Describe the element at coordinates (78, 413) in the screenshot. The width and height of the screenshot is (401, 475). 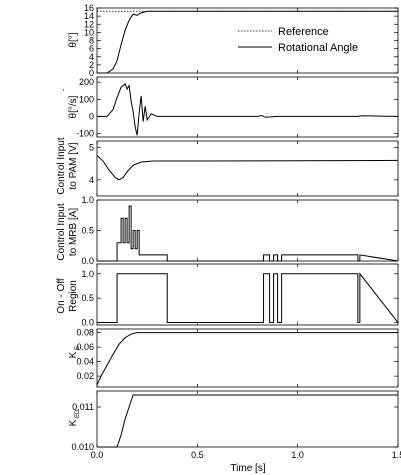
I see `ylabel-ked-sub: ED` at that location.